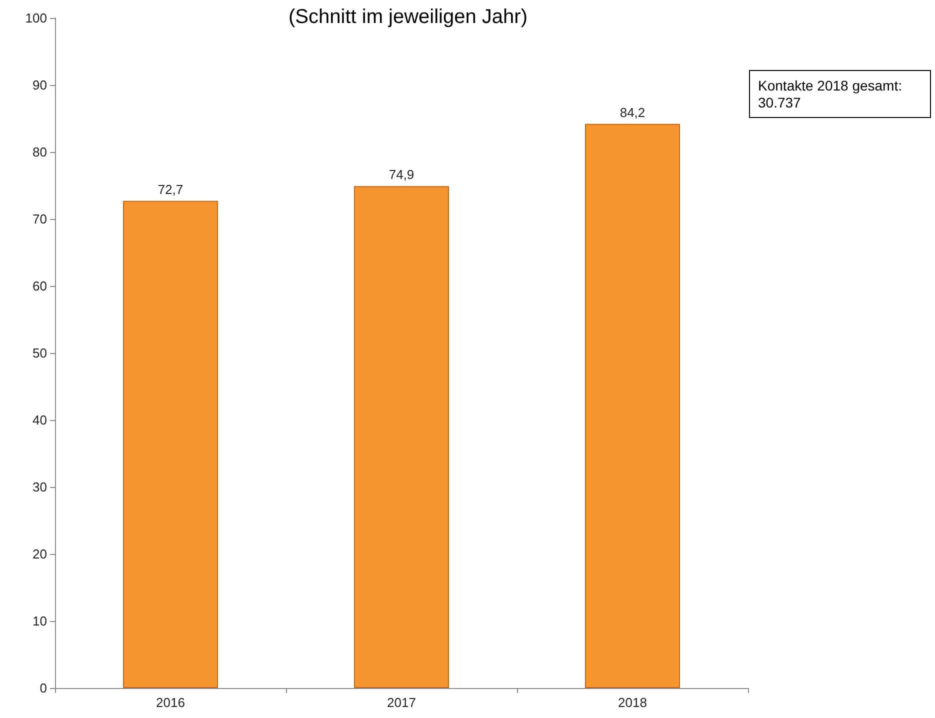 Image resolution: width=935 pixels, height=718 pixels. Describe the element at coordinates (633, 112) in the screenshot. I see `data-label: 84,2` at that location.